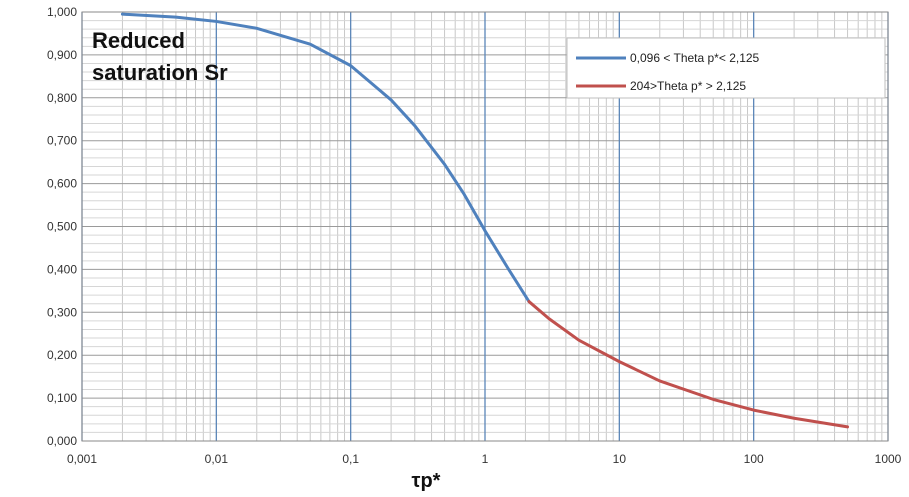 Image resolution: width=909 pixels, height=497 pixels. I want to click on y-tick-label: 0,500, so click(62, 227).